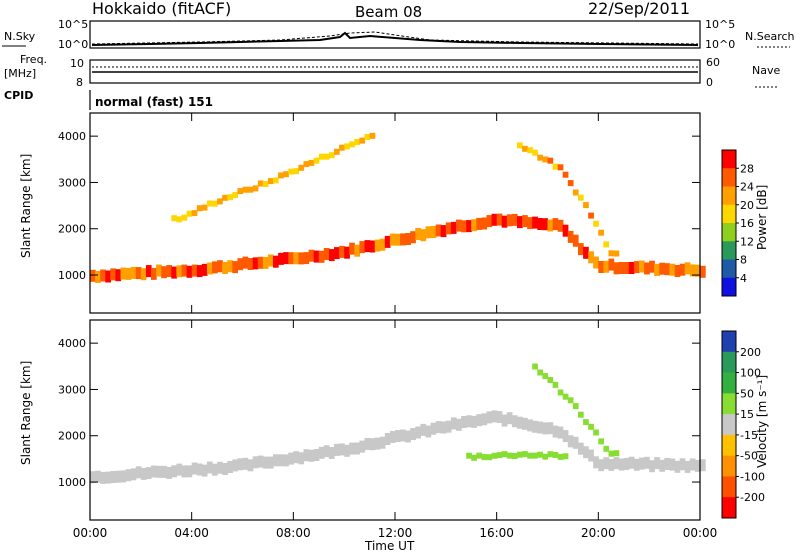 The height and width of the screenshot is (554, 800). What do you see at coordinates (720, 44) in the screenshot?
I see `nsearch-tick-bottom: 10^0` at bounding box center [720, 44].